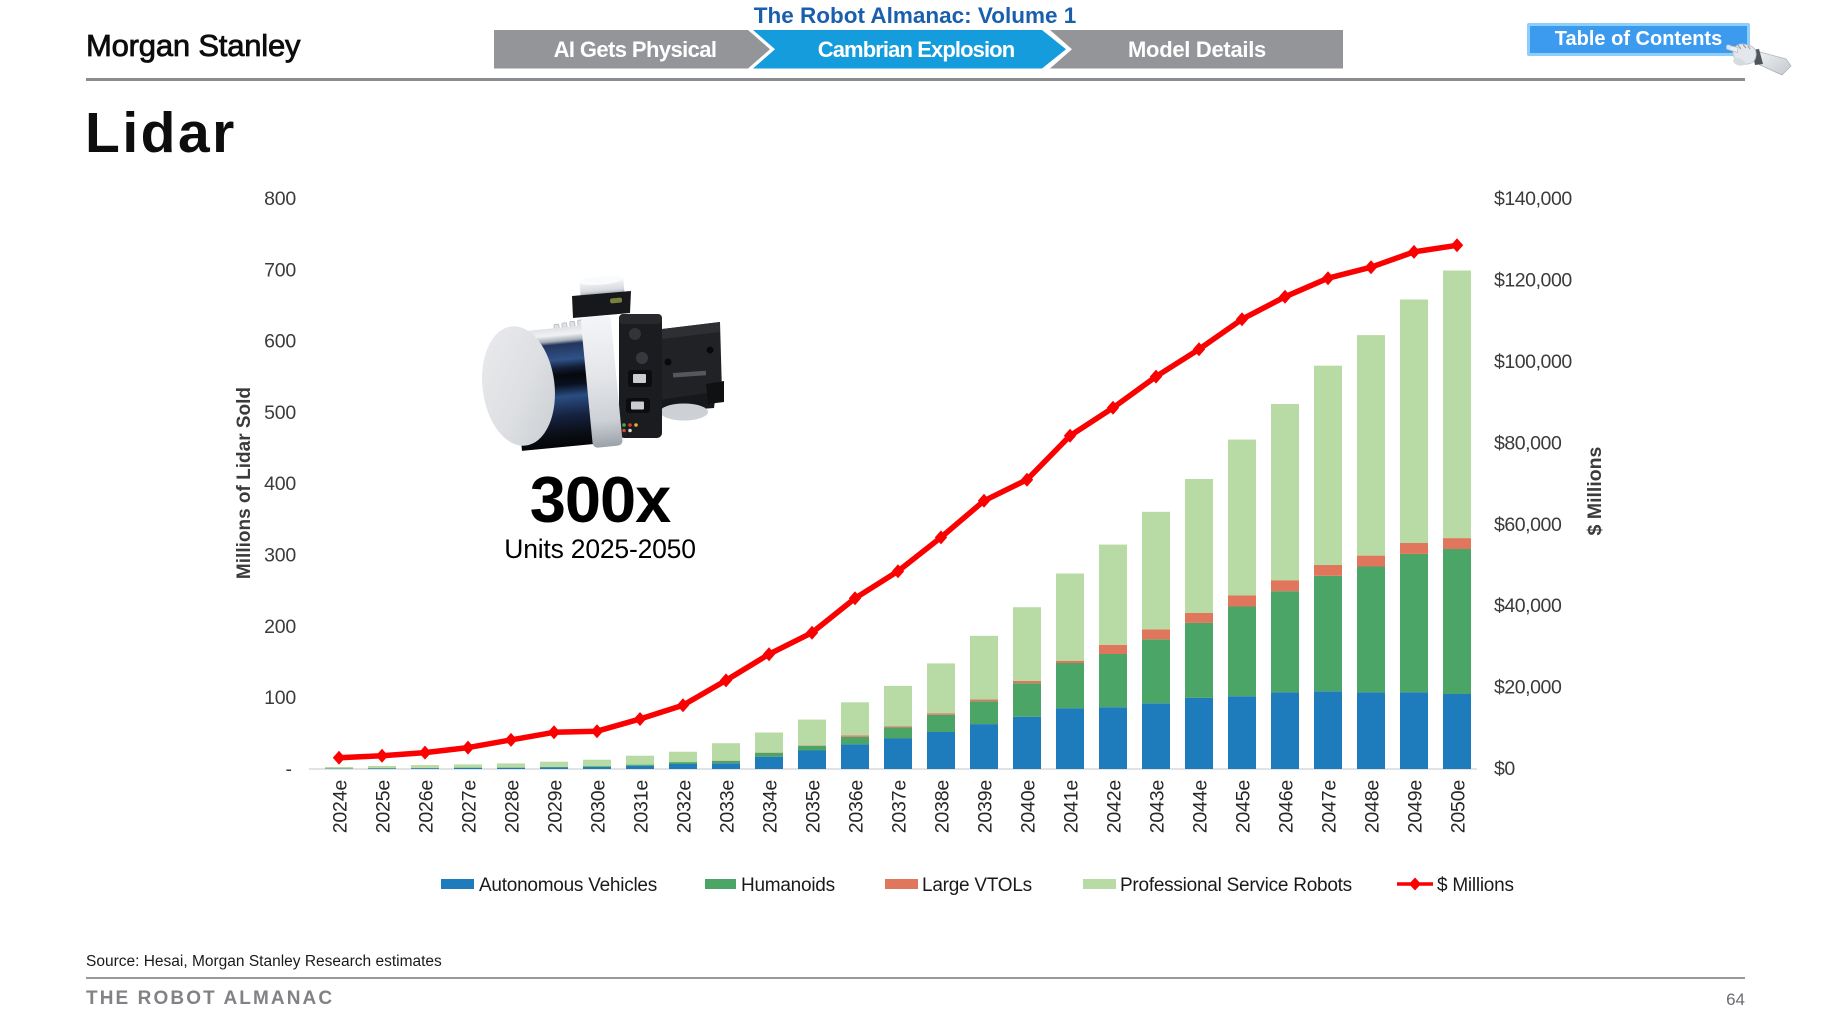 The height and width of the screenshot is (1023, 1830). I want to click on svg-text: AI Gets Physical, so click(635, 49).